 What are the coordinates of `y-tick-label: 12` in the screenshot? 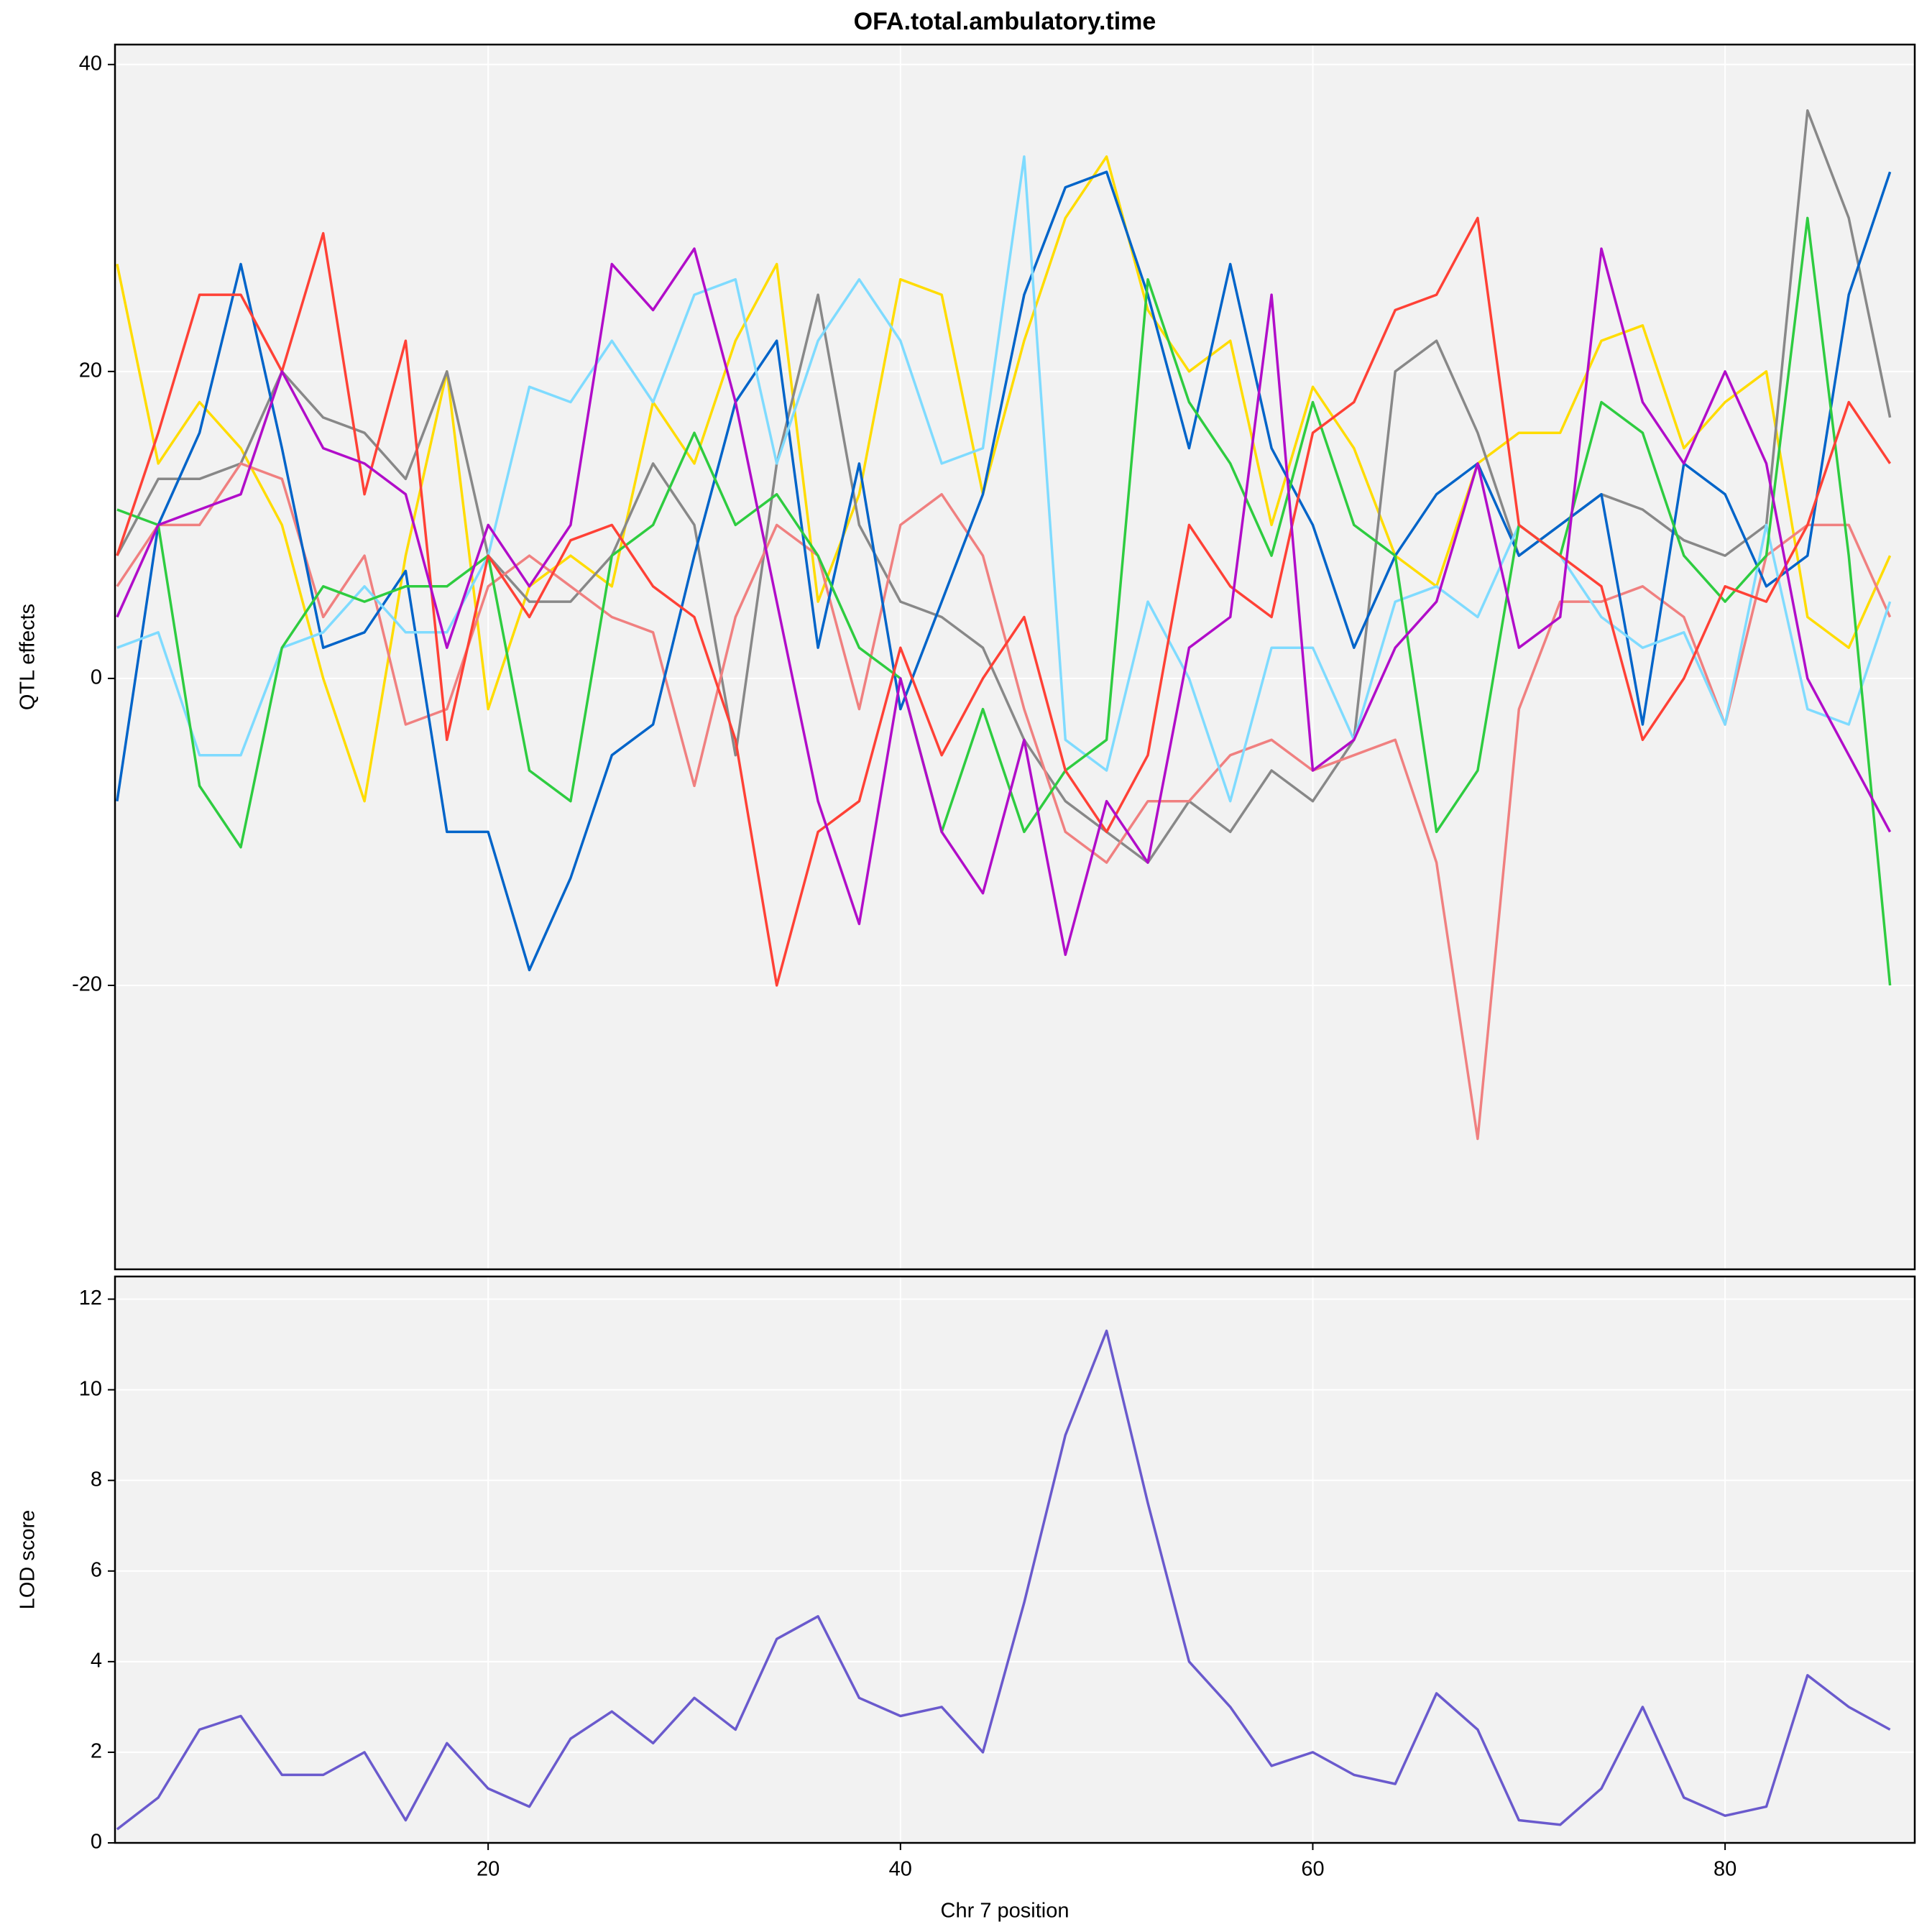 It's located at (90, 1298).